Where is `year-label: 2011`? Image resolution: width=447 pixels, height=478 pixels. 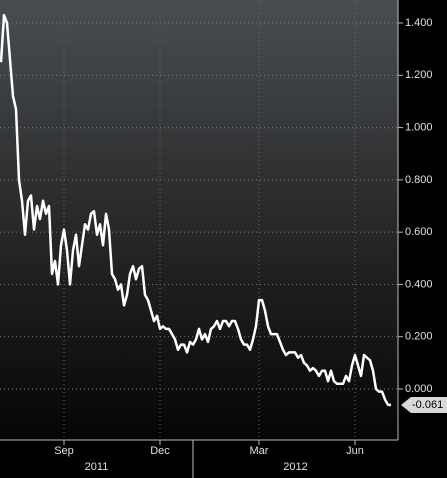 year-label: 2011 is located at coordinates (97, 467).